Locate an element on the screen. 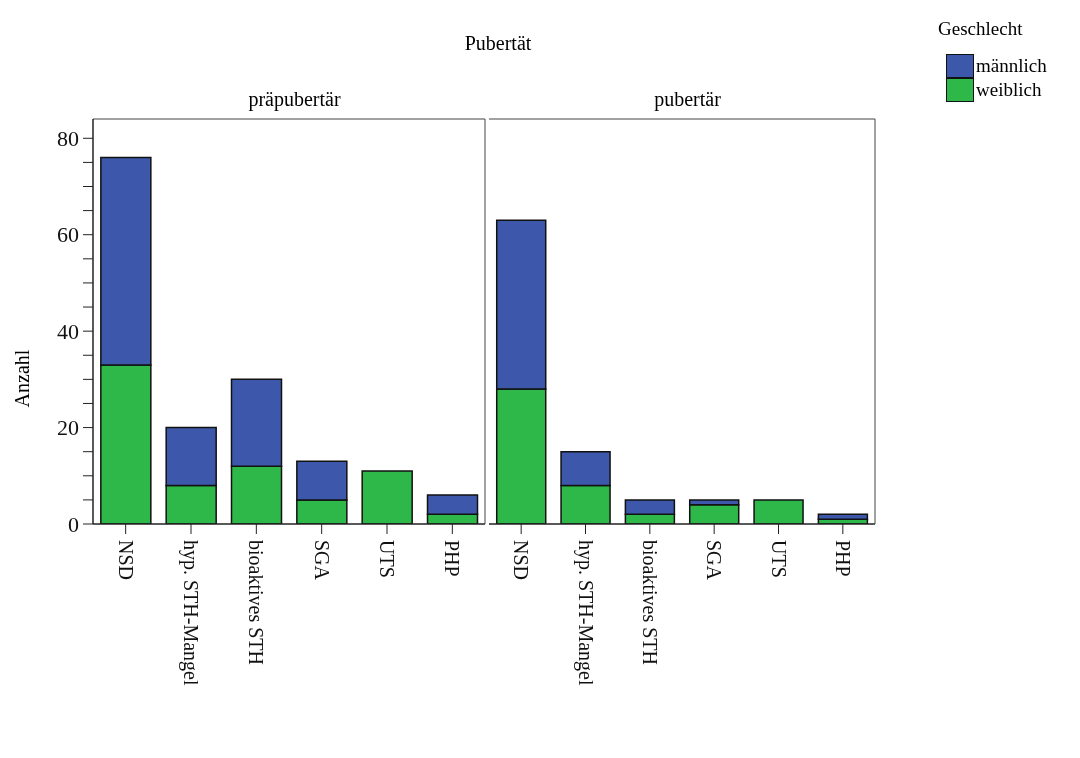 This screenshot has height=758, width=1080. chart-title: pubertär is located at coordinates (687, 99).